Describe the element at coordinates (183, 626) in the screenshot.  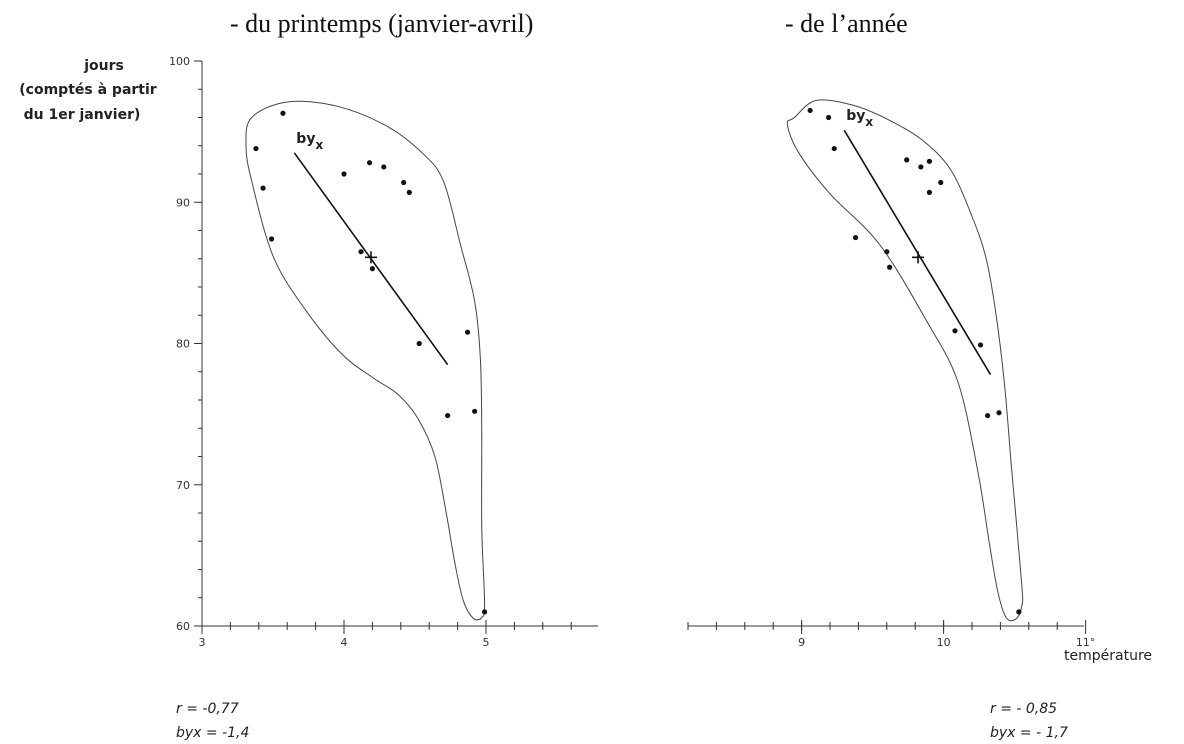
I see `y-tick-label: 60` at that location.